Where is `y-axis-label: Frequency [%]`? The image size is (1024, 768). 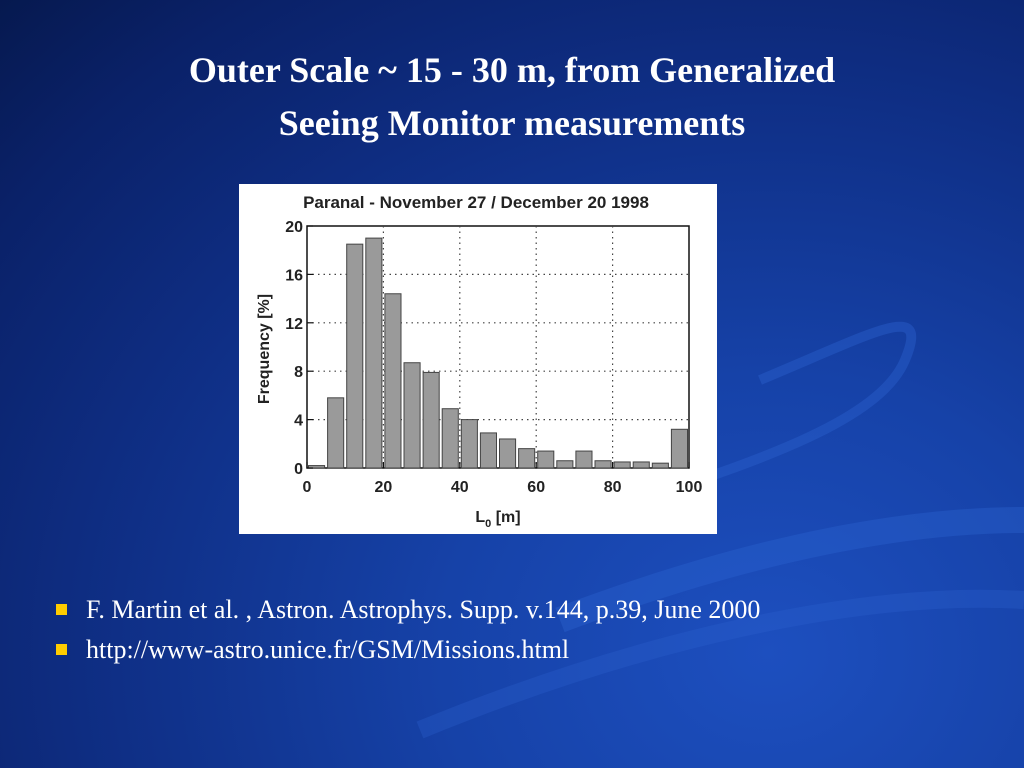 y-axis-label: Frequency [%] is located at coordinates (264, 349).